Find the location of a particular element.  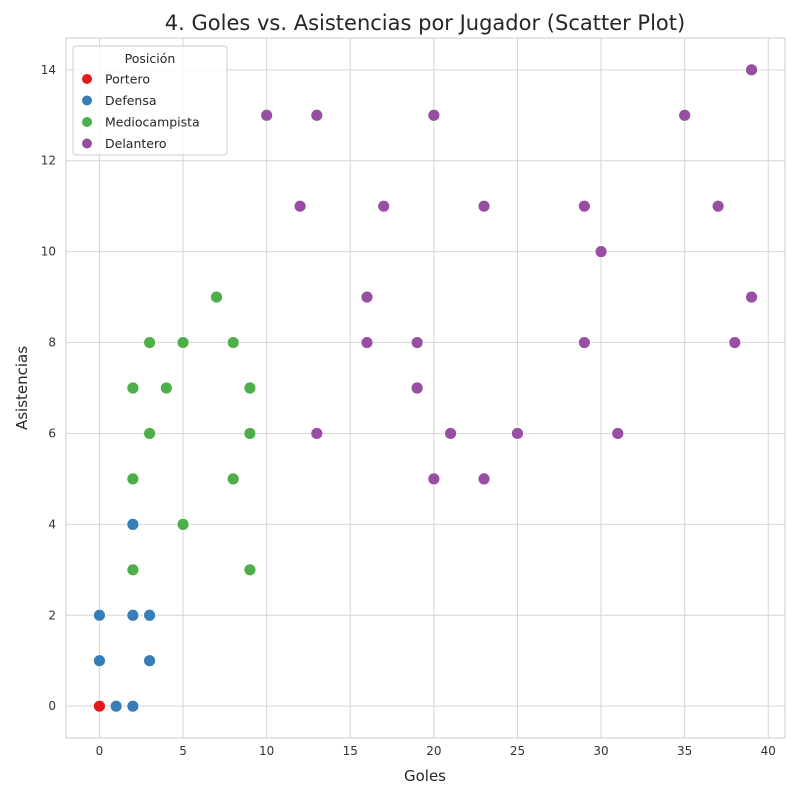

legend-label: Defensa is located at coordinates (131, 100).